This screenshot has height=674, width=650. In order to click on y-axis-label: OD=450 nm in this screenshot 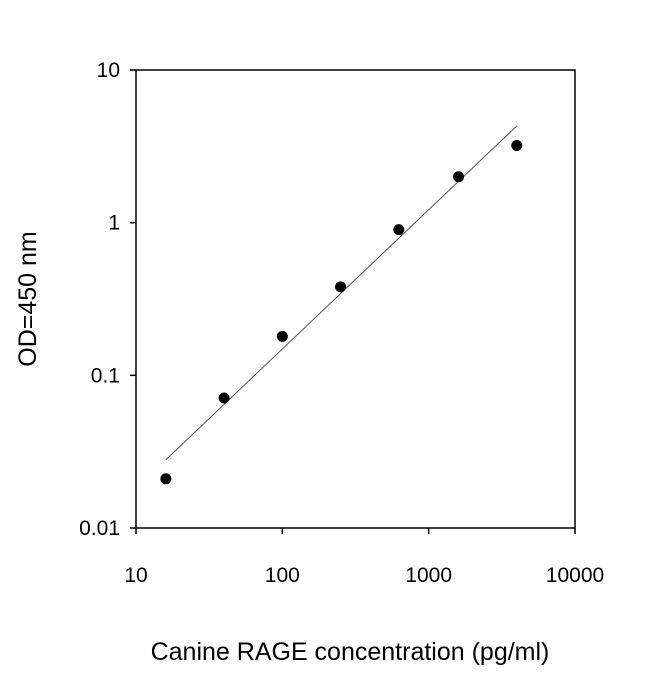, I will do `click(28, 299)`.